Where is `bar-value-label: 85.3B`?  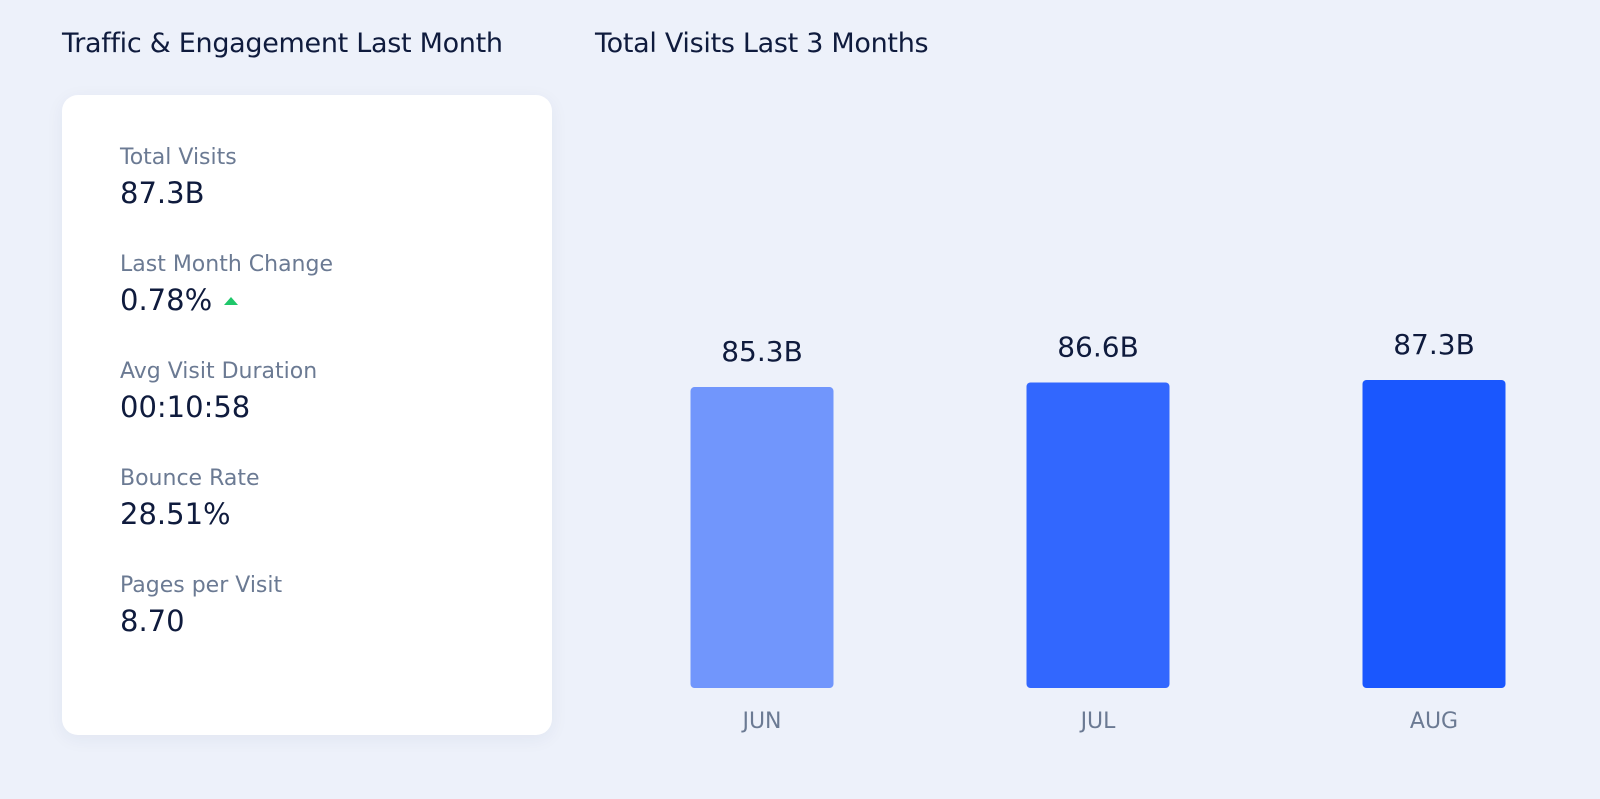
bar-value-label: 85.3B is located at coordinates (762, 351).